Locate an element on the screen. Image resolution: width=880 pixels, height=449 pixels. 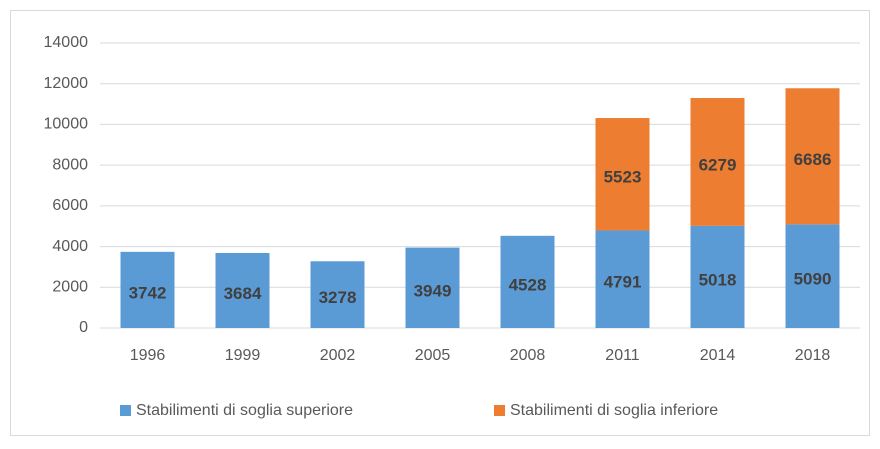
y-tick-label: 2000 is located at coordinates (70, 287).